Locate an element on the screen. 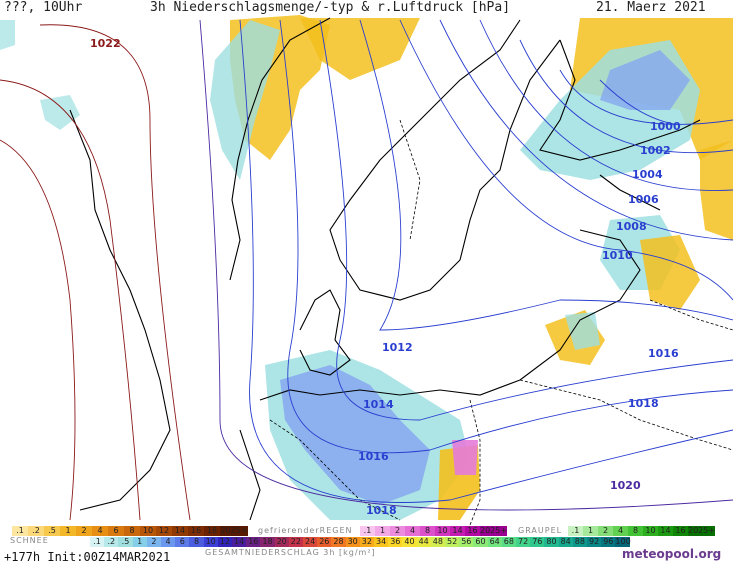 The width and height of the screenshot is (733, 566). legend-freezing-label: gefrierenderREGEN is located at coordinates (305, 530).